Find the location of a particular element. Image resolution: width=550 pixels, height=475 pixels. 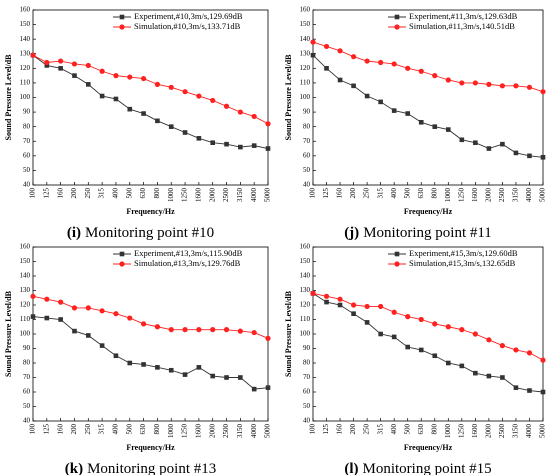

x-tick-label: 160 is located at coordinates (60, 429).